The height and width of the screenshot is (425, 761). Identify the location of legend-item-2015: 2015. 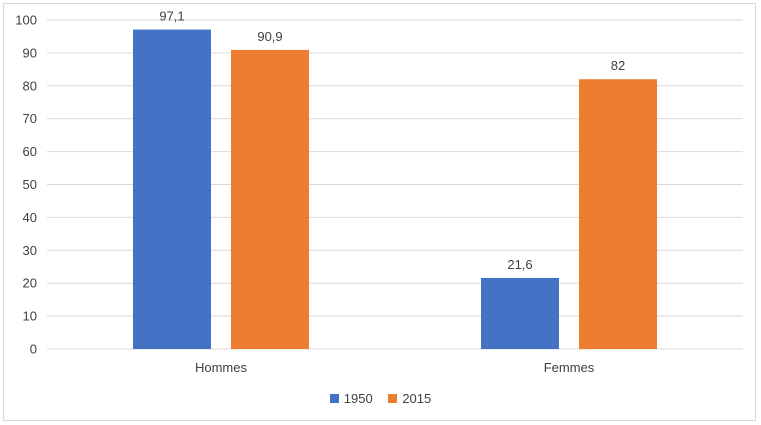
(409, 398).